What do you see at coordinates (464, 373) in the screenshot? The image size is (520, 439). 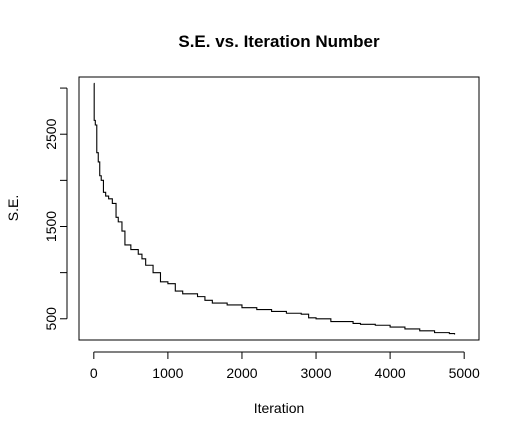 I see `x-tick-label: 5000` at bounding box center [464, 373].